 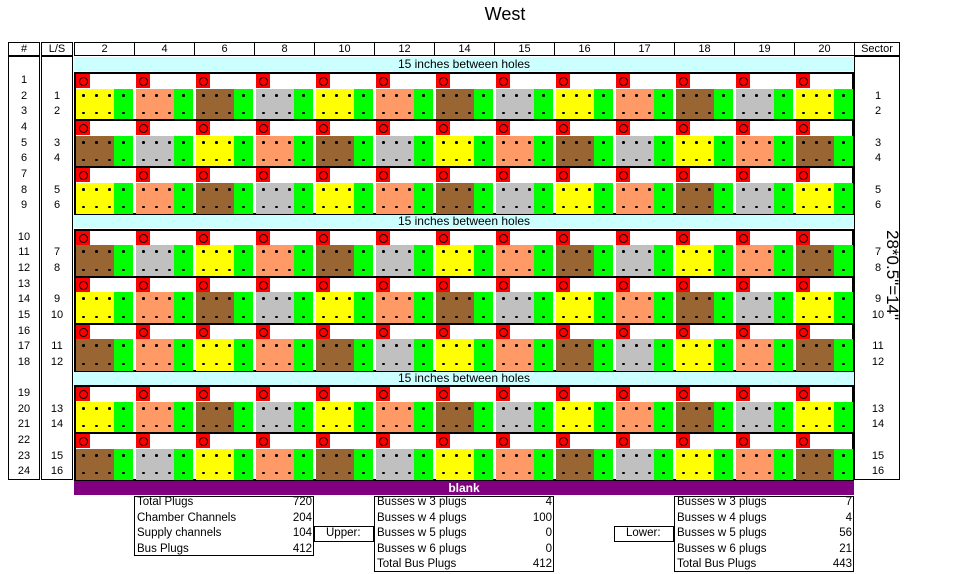 What do you see at coordinates (417, 564) in the screenshot?
I see `summary-upper-label: Total Bus Plugs` at bounding box center [417, 564].